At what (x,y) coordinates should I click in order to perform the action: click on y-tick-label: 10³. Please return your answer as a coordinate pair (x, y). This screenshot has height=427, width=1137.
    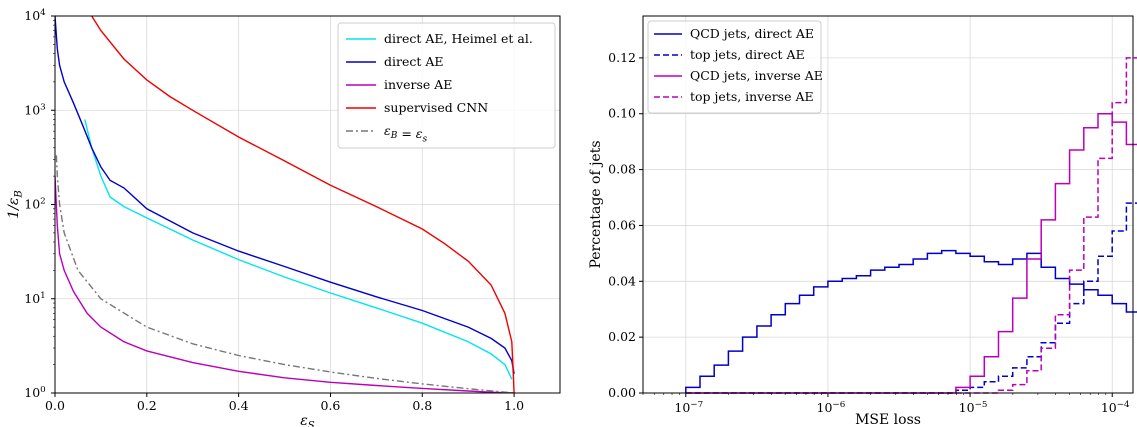
    Looking at the image, I should click on (34, 109).